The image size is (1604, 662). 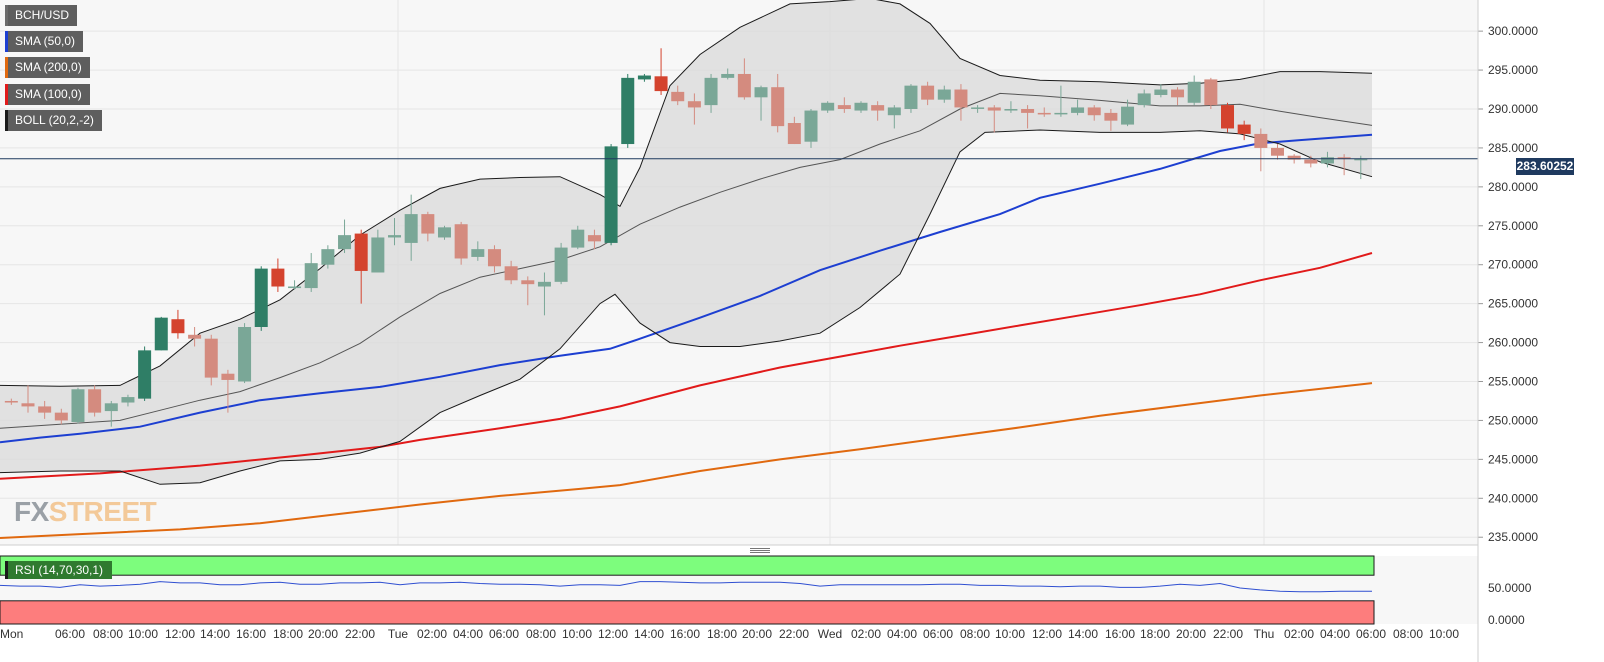 I want to click on legend-item-symbol: BCH/USD, so click(x=41, y=15).